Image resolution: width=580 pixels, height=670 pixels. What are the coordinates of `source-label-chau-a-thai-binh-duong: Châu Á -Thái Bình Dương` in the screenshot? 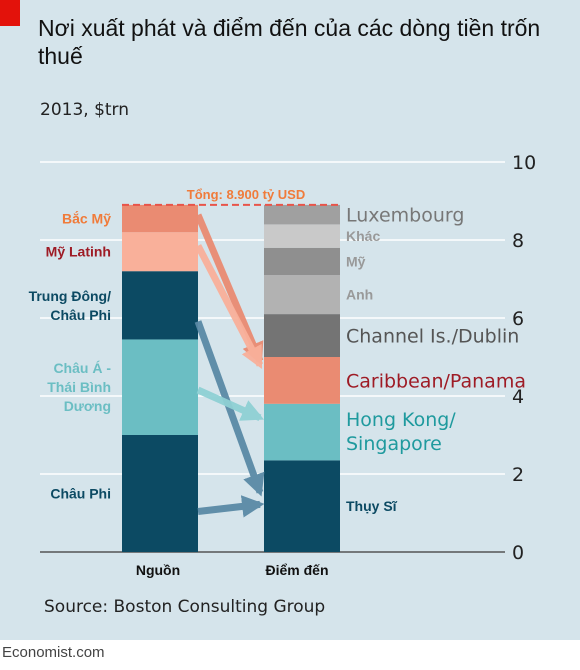 It's located at (79, 387).